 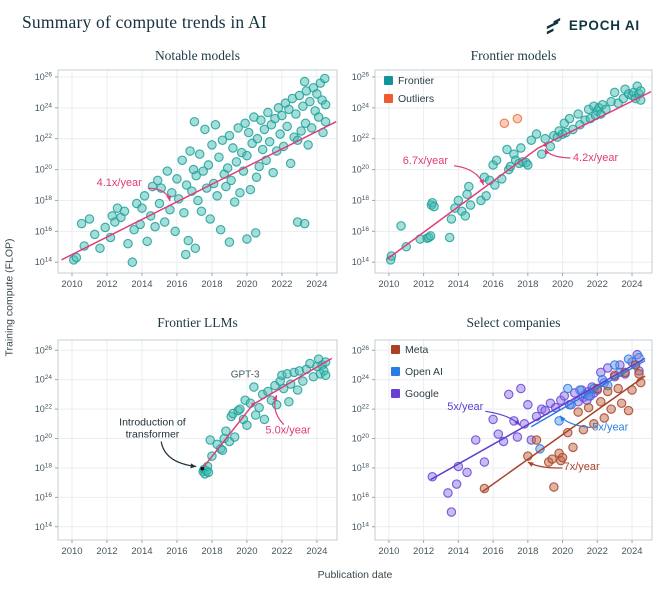 What do you see at coordinates (355, 575) in the screenshot?
I see `x-axis-label: Publication date` at bounding box center [355, 575].